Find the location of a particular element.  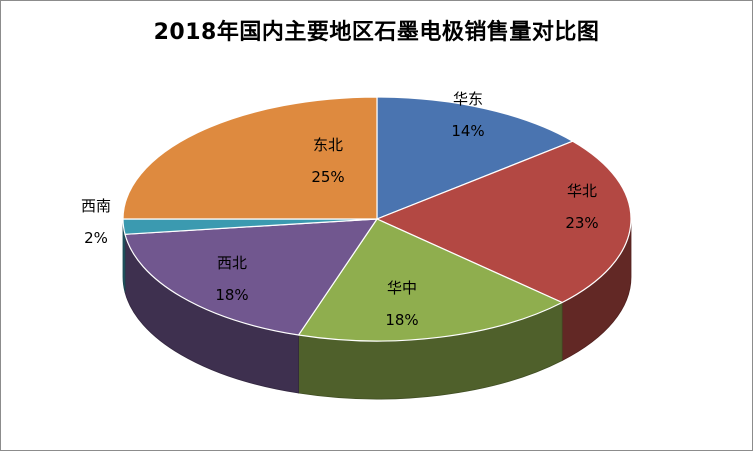

slice-label-northeast: 东北 is located at coordinates (328, 145).